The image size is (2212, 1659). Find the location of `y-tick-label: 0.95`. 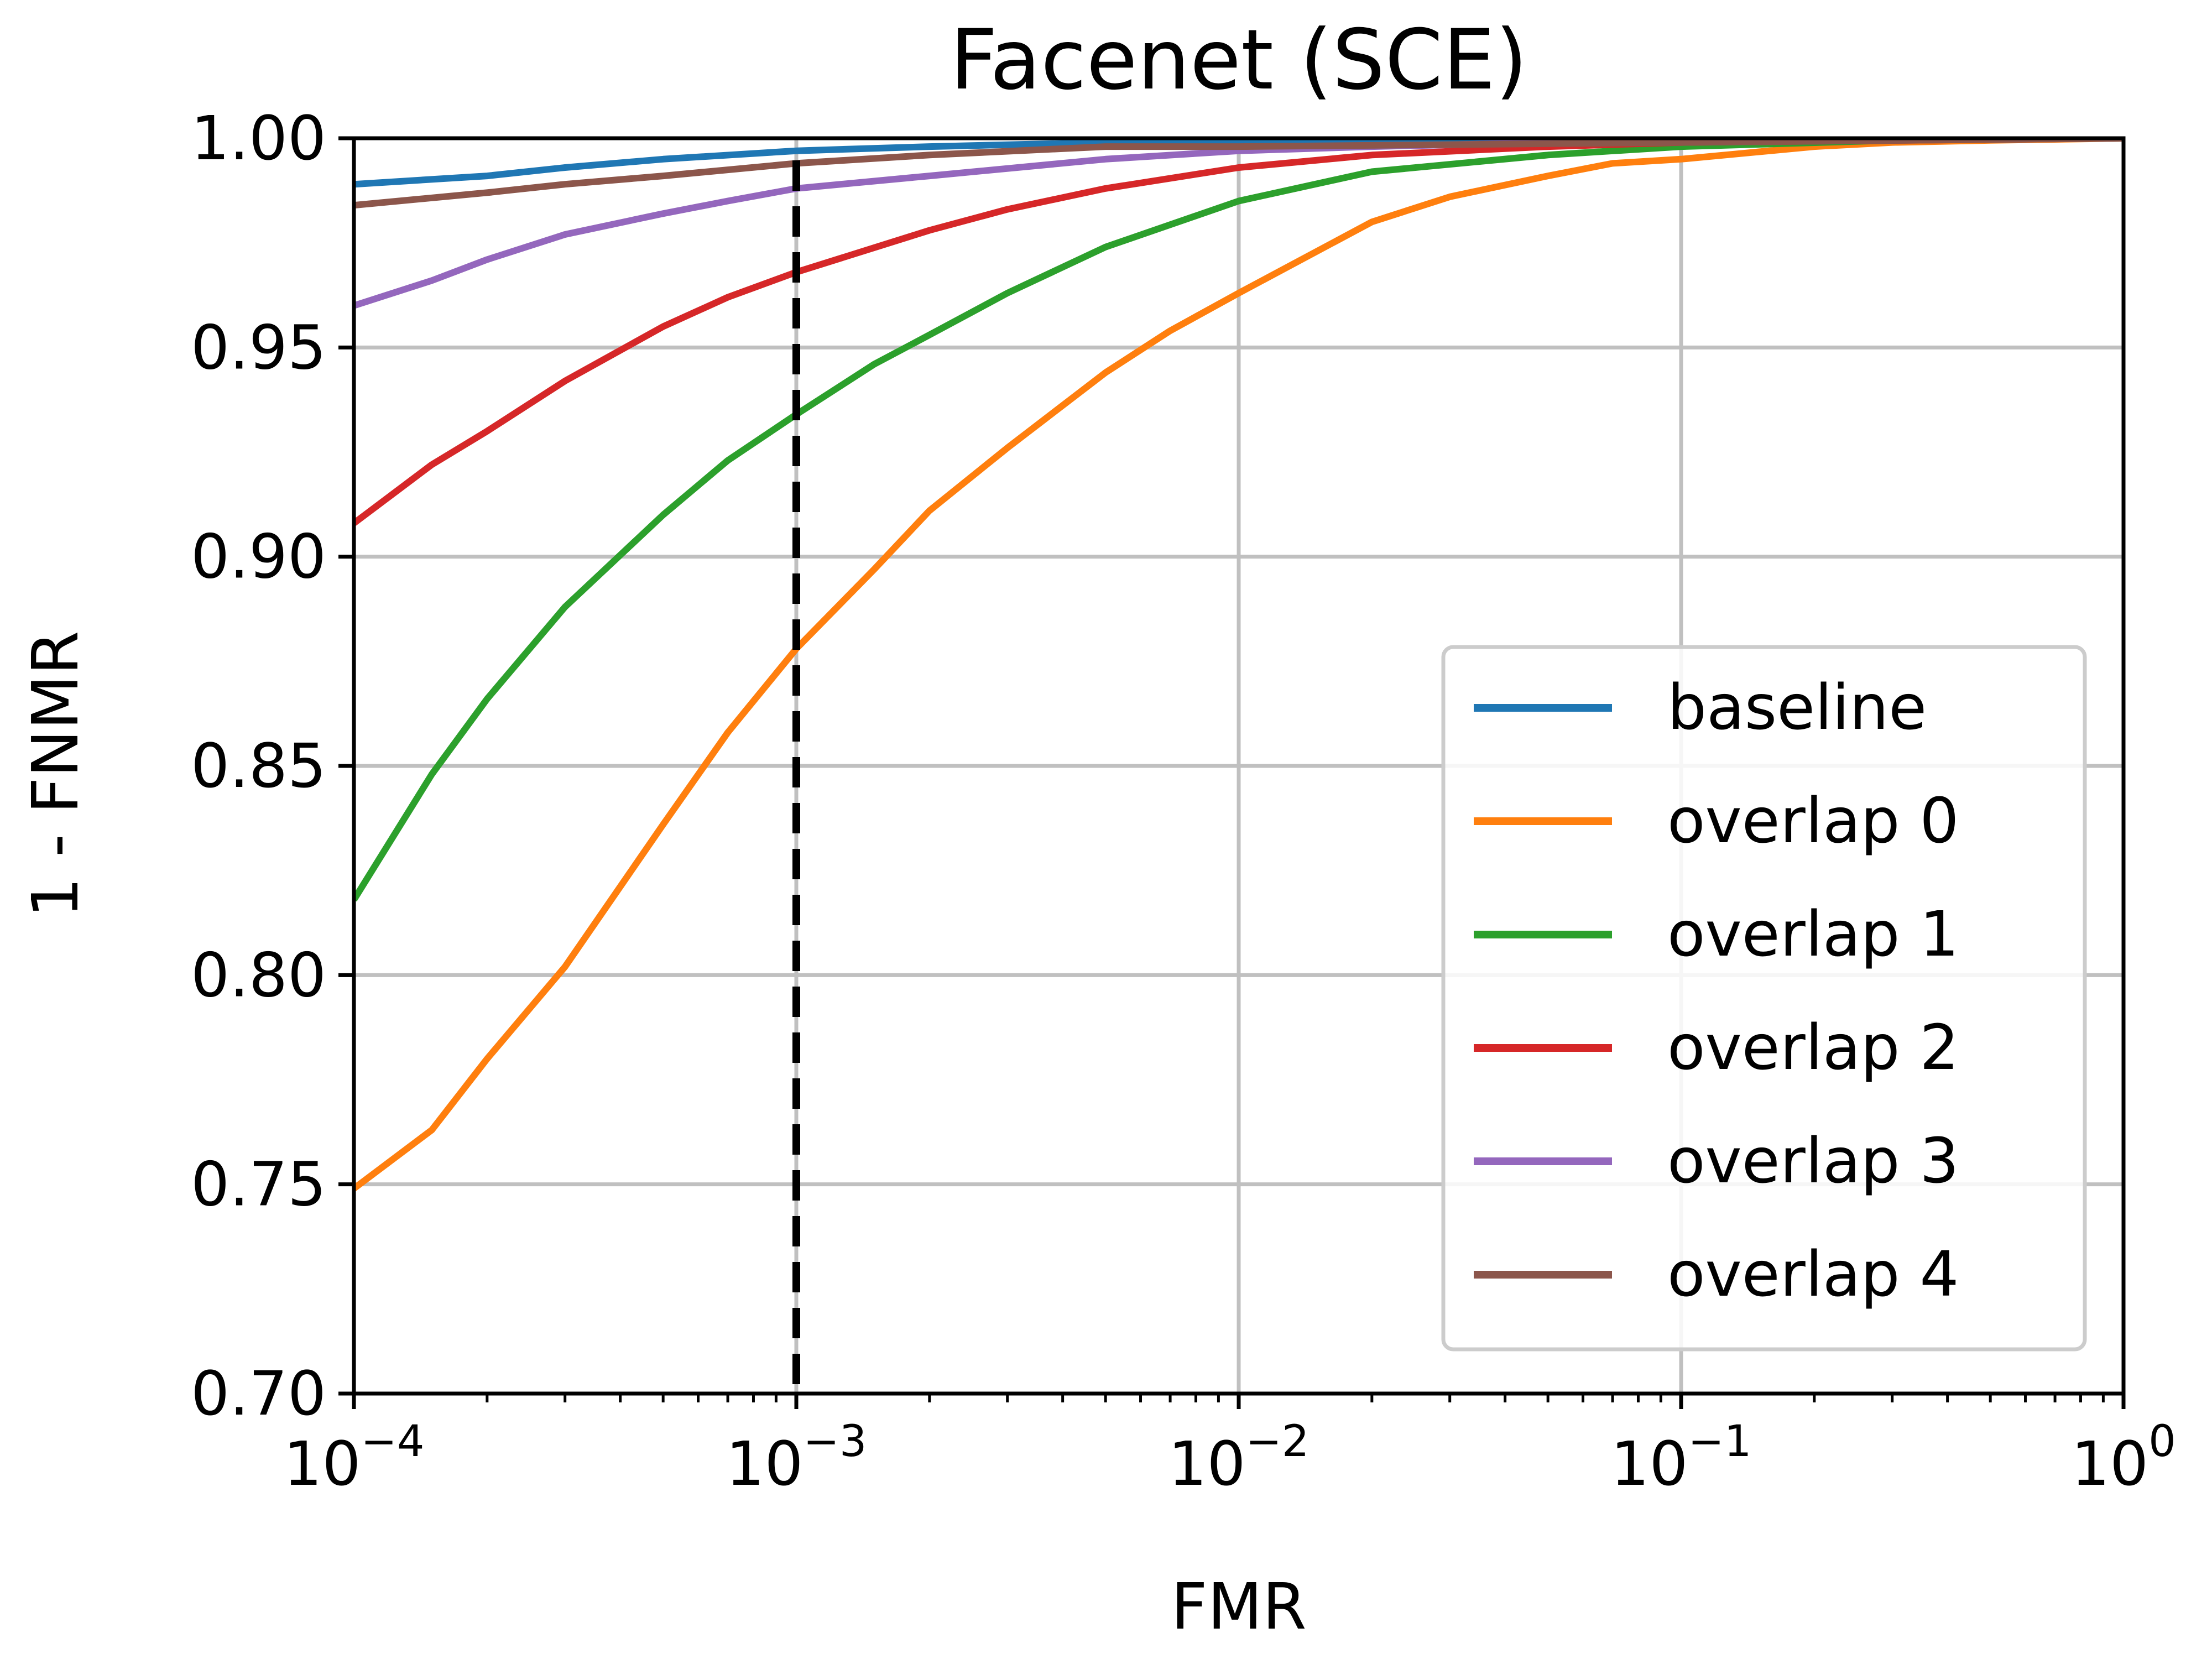

y-tick-label: 0.95 is located at coordinates (259, 347).